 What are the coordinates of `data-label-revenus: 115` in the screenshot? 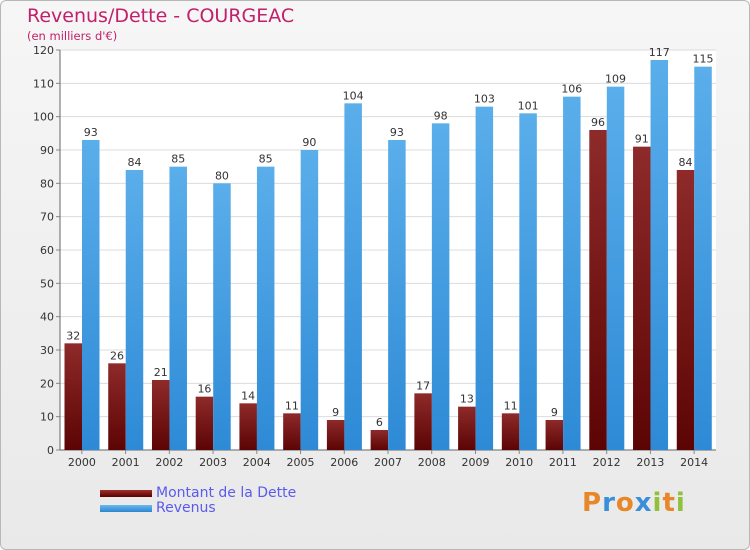 It's located at (703, 59).